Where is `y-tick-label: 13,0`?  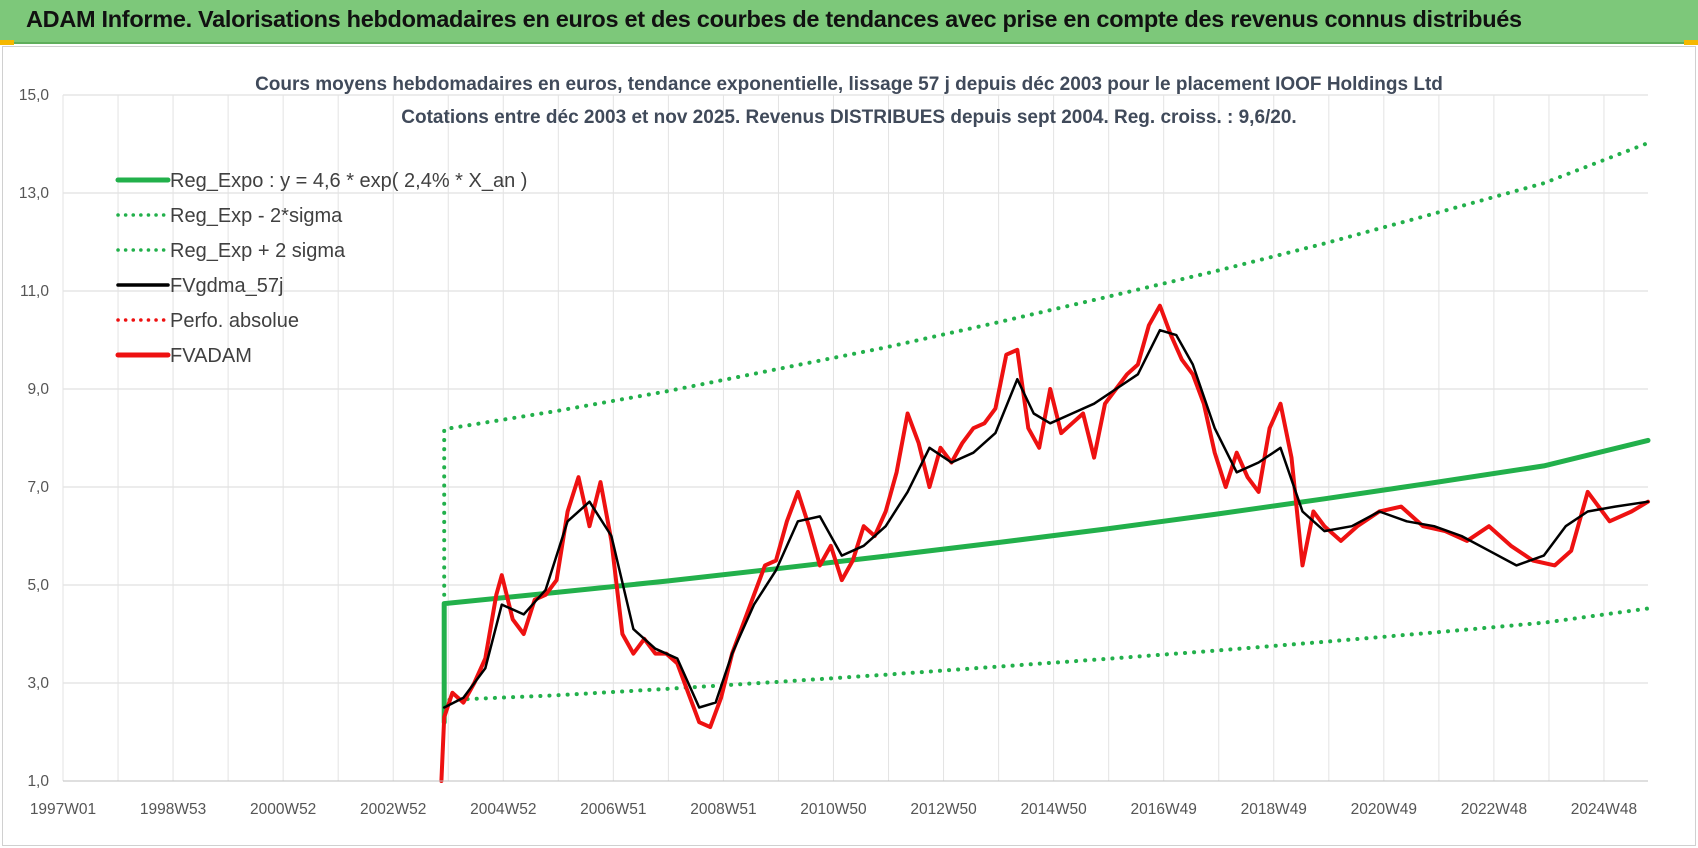 y-tick-label: 13,0 is located at coordinates (34, 193).